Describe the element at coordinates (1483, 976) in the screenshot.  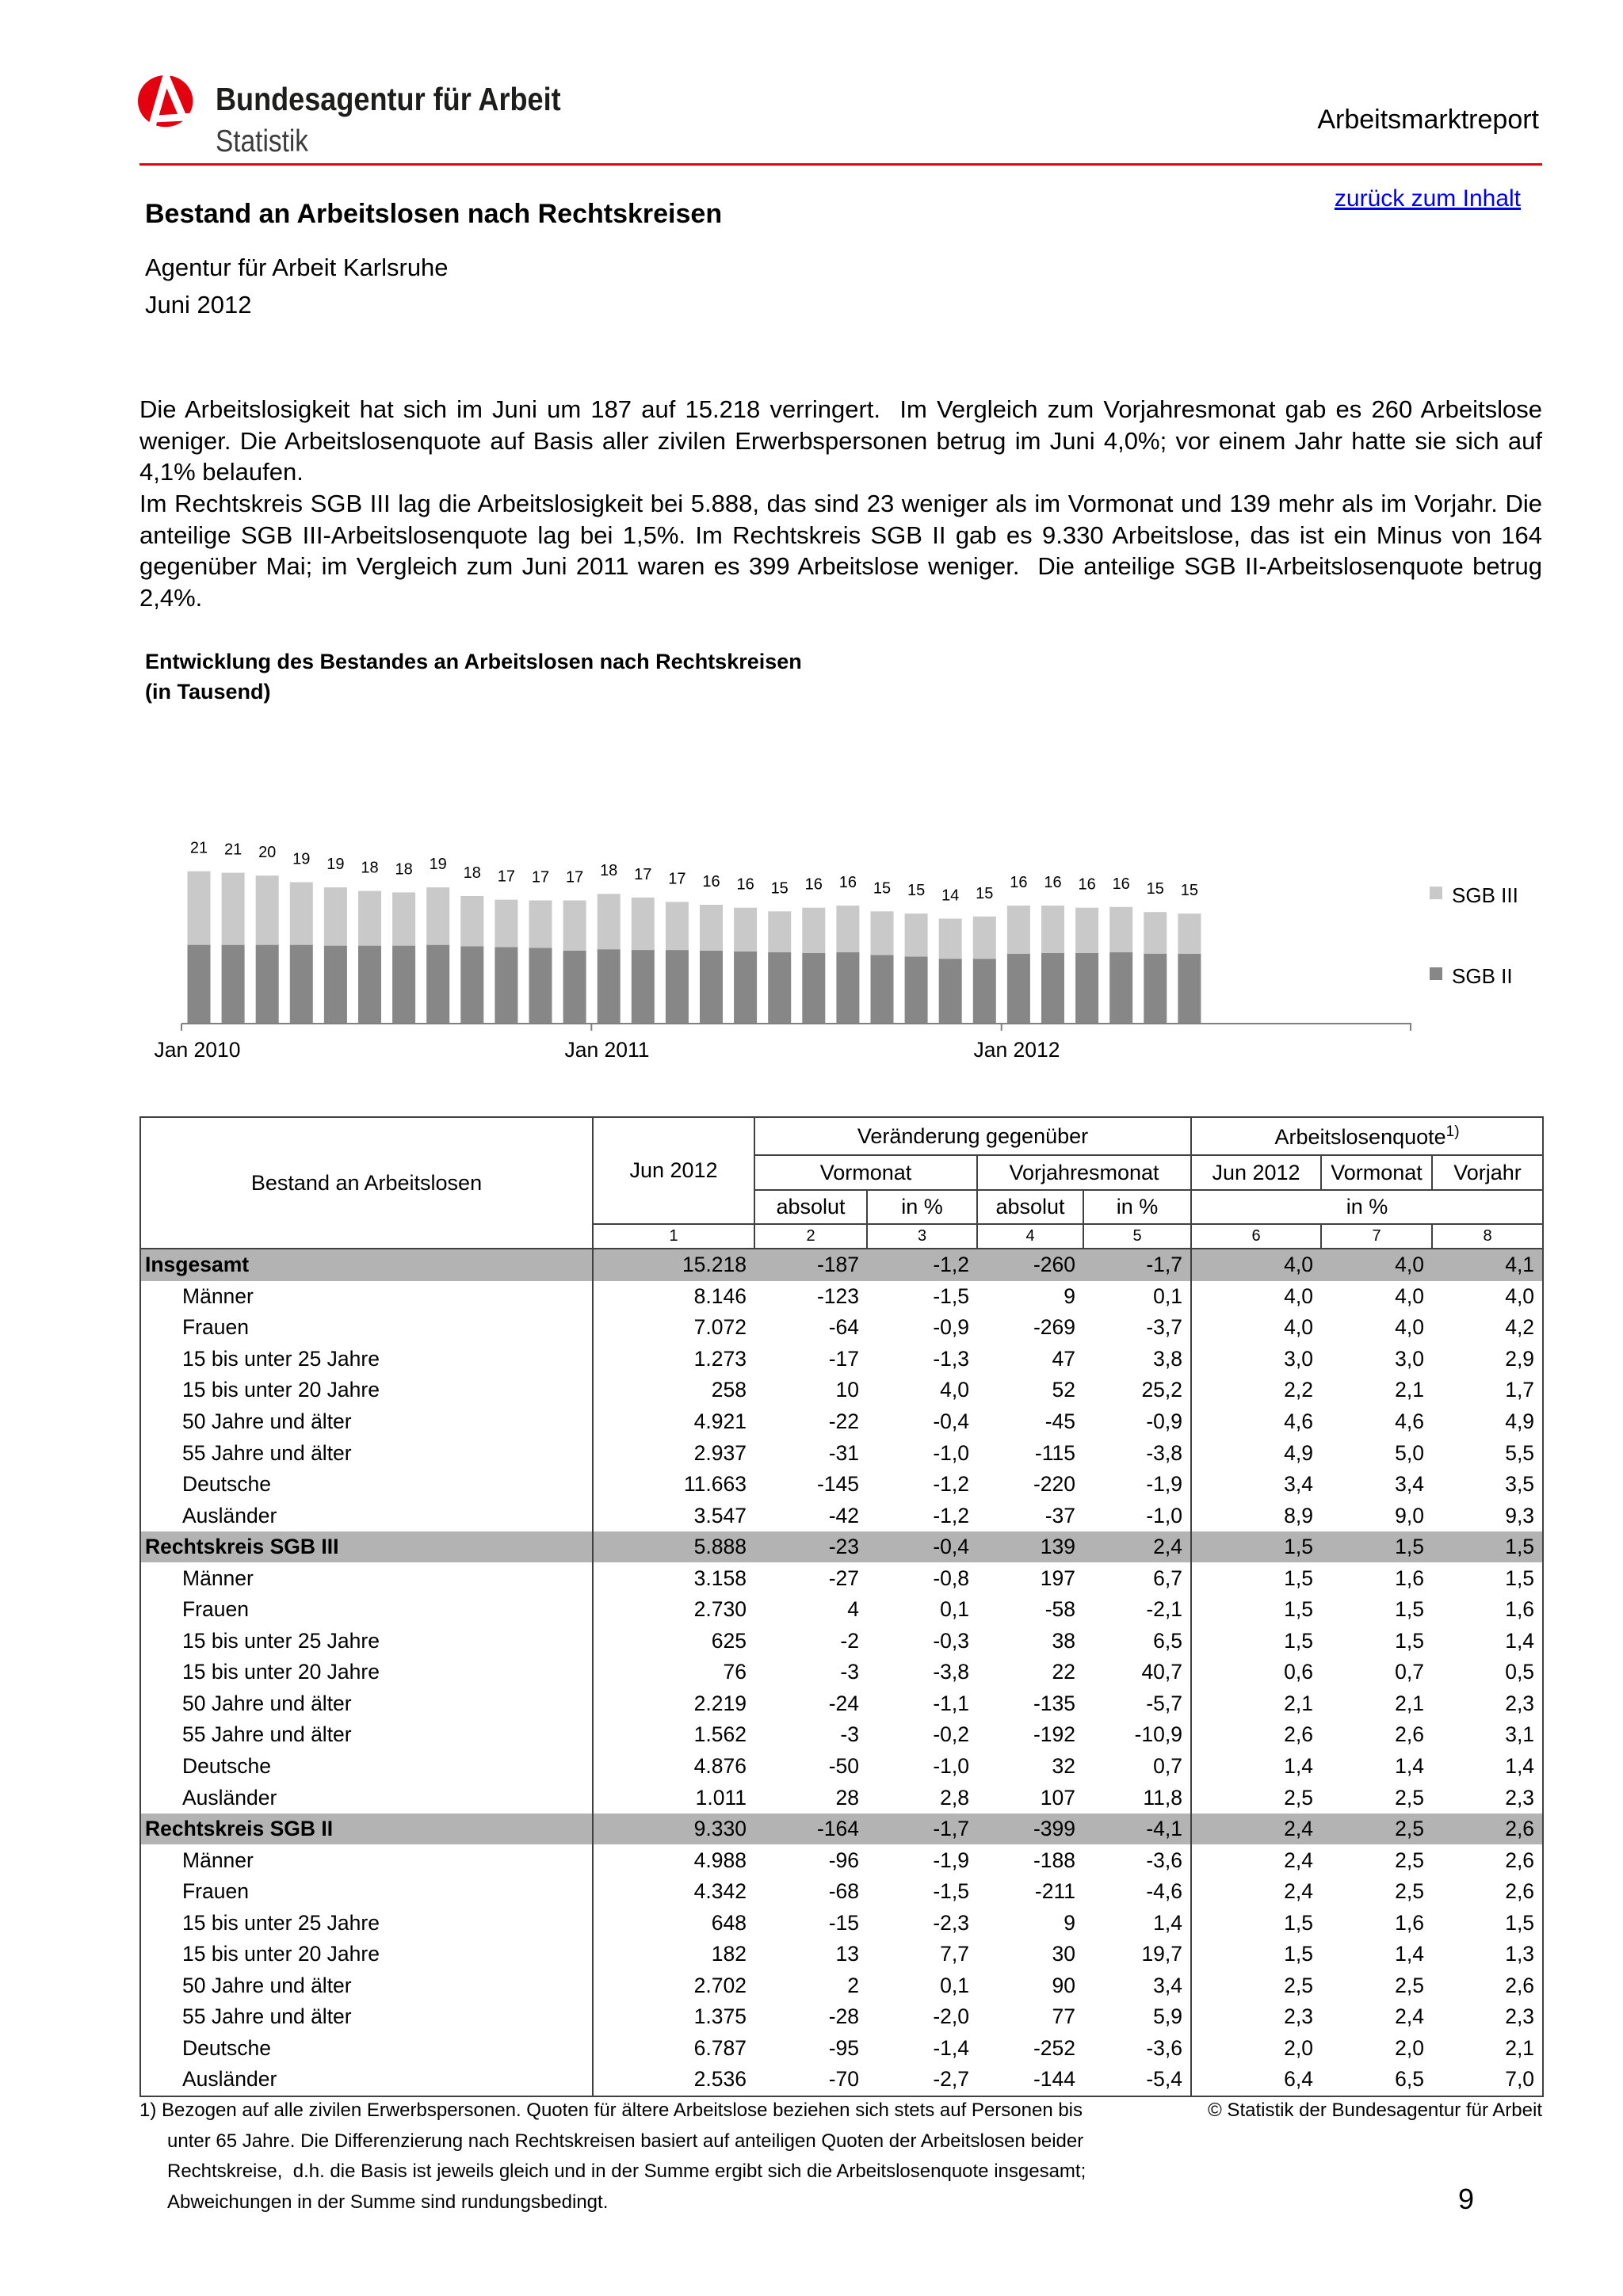
I see `svg-text: SGB II` at that location.